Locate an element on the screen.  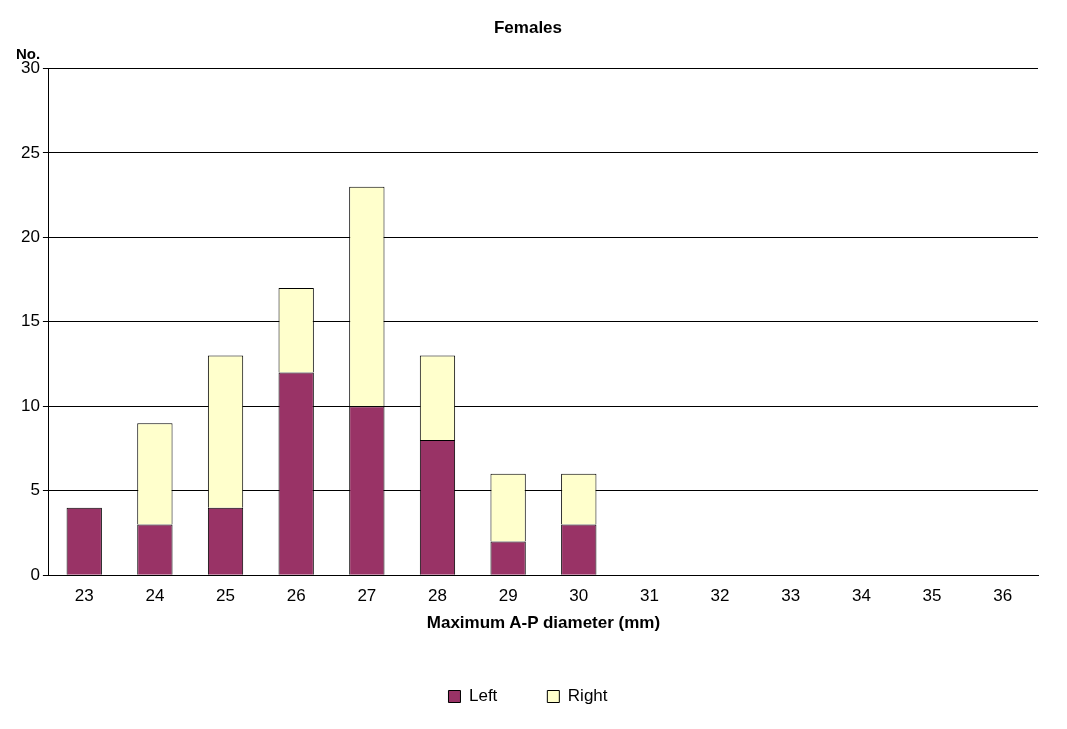
chart-title: Females is located at coordinates (528, 27).